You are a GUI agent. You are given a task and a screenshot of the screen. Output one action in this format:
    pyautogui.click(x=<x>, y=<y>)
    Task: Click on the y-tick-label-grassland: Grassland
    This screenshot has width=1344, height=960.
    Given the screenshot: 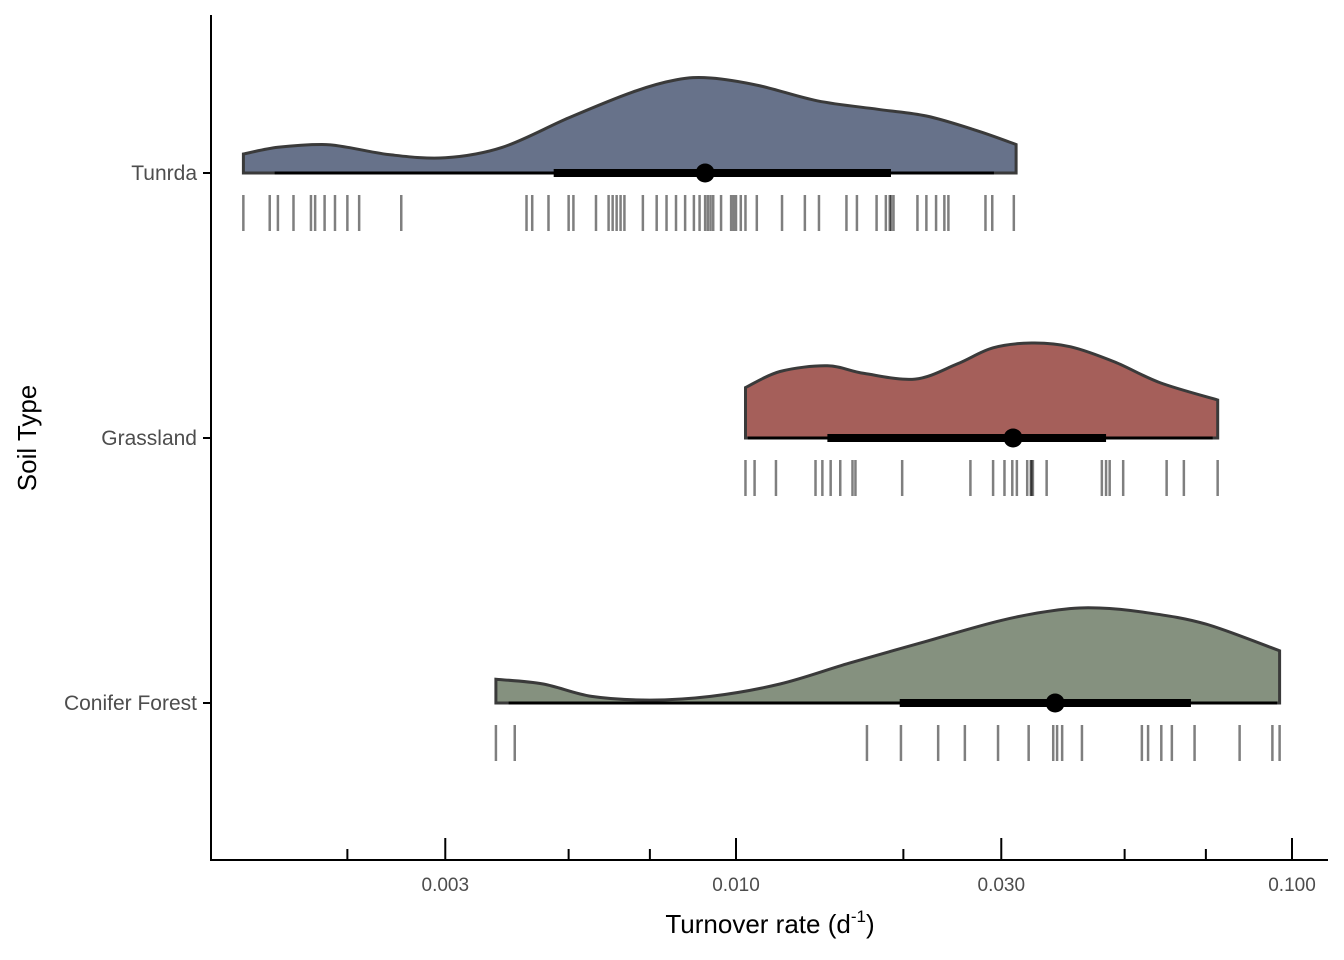 What is the action you would take?
    pyautogui.click(x=149, y=438)
    